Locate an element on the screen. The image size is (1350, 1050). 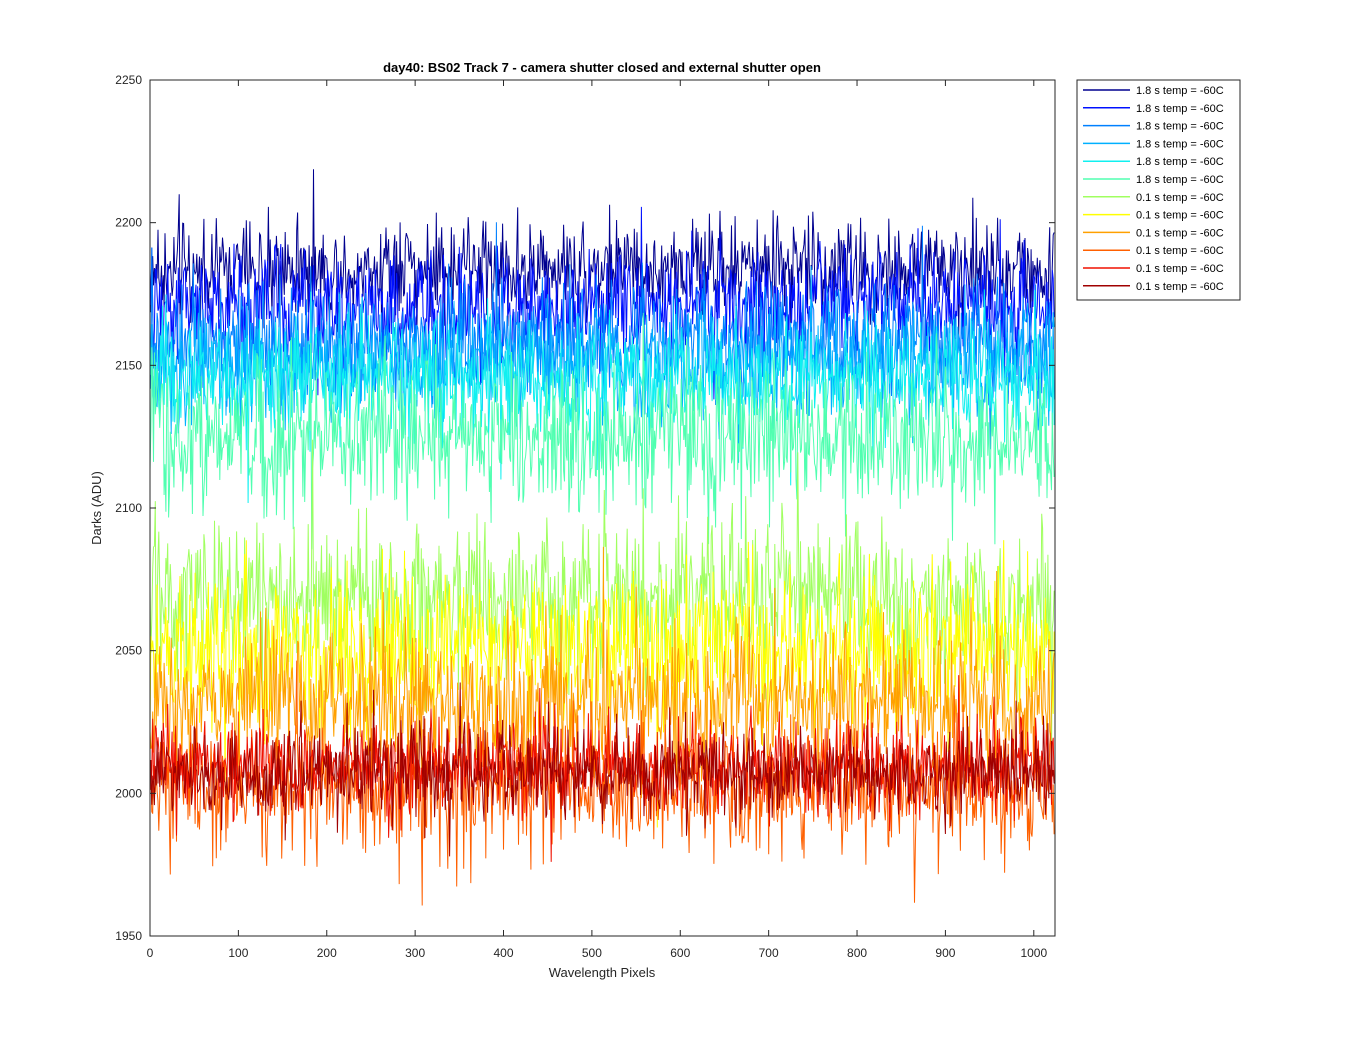
x-tick-label: 700 is located at coordinates (769, 953).